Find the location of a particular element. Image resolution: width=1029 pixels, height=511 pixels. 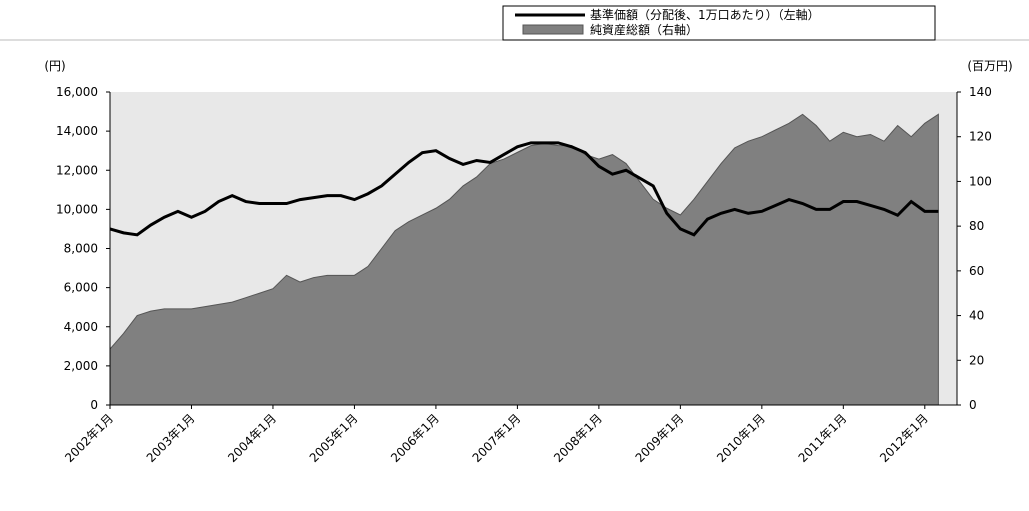

x-tick-label: 2010年1月 is located at coordinates (741, 438).